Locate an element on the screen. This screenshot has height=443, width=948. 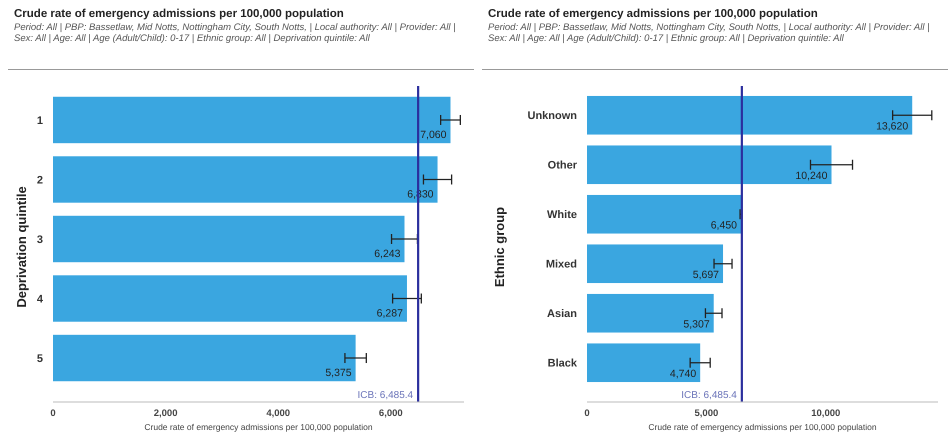
text: 4,740 is located at coordinates (683, 374).